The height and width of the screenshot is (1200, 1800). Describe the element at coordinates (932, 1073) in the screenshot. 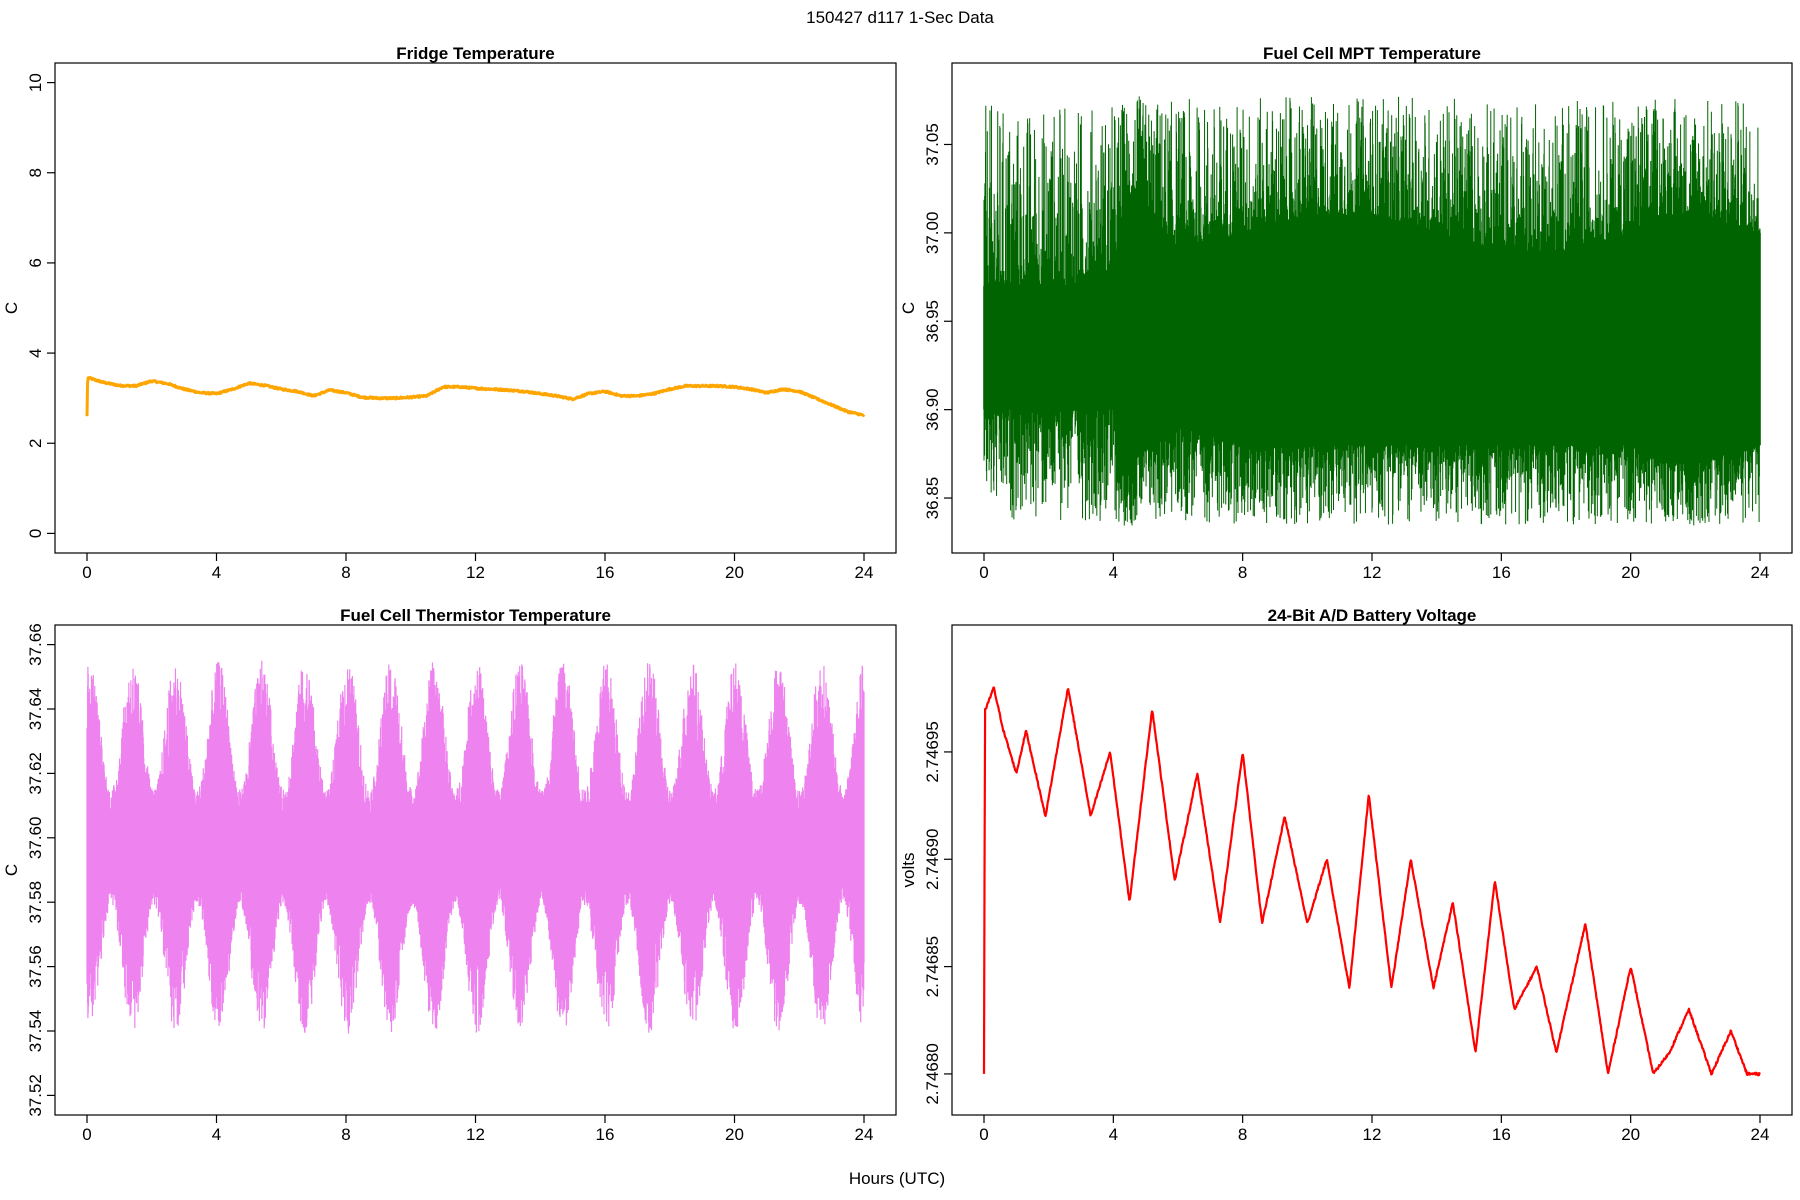

I see `y-tick-label: 2.74680` at that location.